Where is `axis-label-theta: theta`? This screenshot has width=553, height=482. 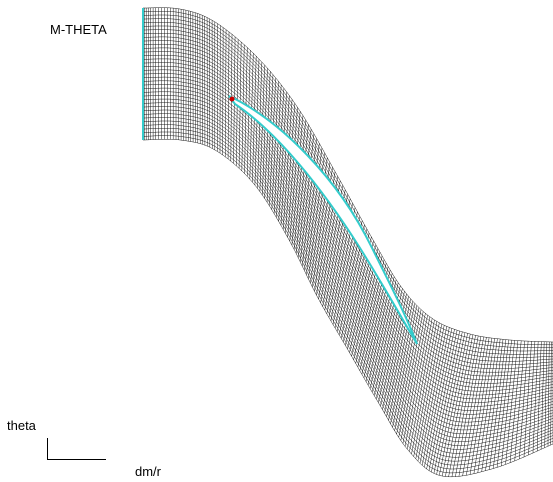
axis-label-theta: theta is located at coordinates (22, 425).